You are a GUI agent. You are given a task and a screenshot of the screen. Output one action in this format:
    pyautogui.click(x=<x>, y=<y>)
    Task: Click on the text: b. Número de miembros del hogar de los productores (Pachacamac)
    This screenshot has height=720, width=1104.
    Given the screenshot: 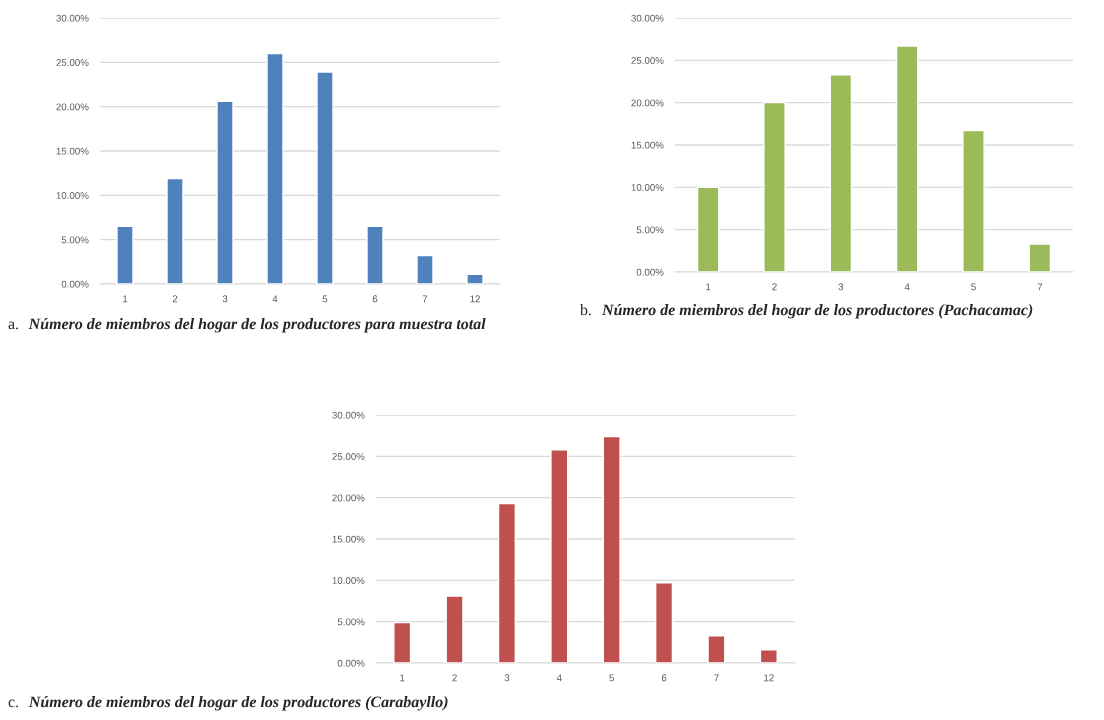 What is the action you would take?
    pyautogui.click(x=806, y=311)
    